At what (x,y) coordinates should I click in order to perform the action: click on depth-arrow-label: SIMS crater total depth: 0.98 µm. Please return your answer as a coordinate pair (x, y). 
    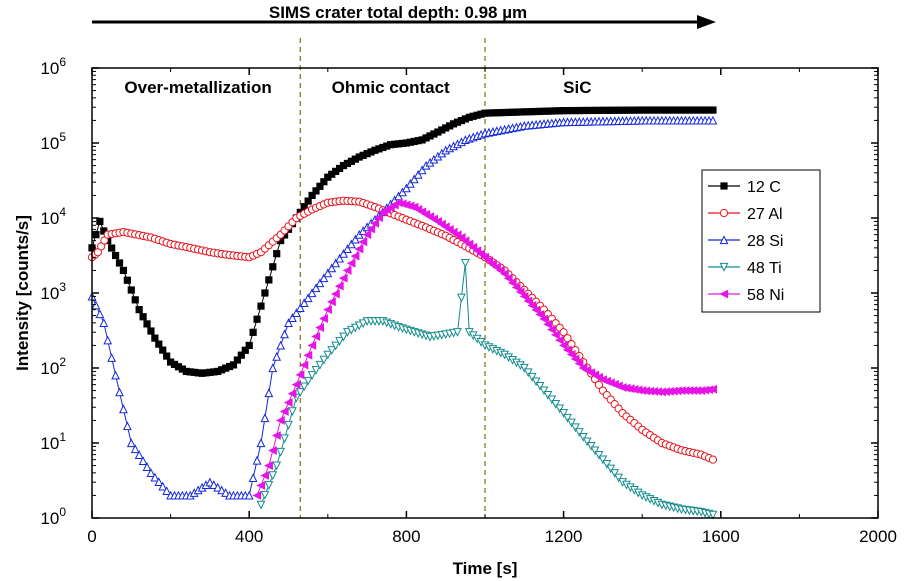
    Looking at the image, I should click on (398, 12).